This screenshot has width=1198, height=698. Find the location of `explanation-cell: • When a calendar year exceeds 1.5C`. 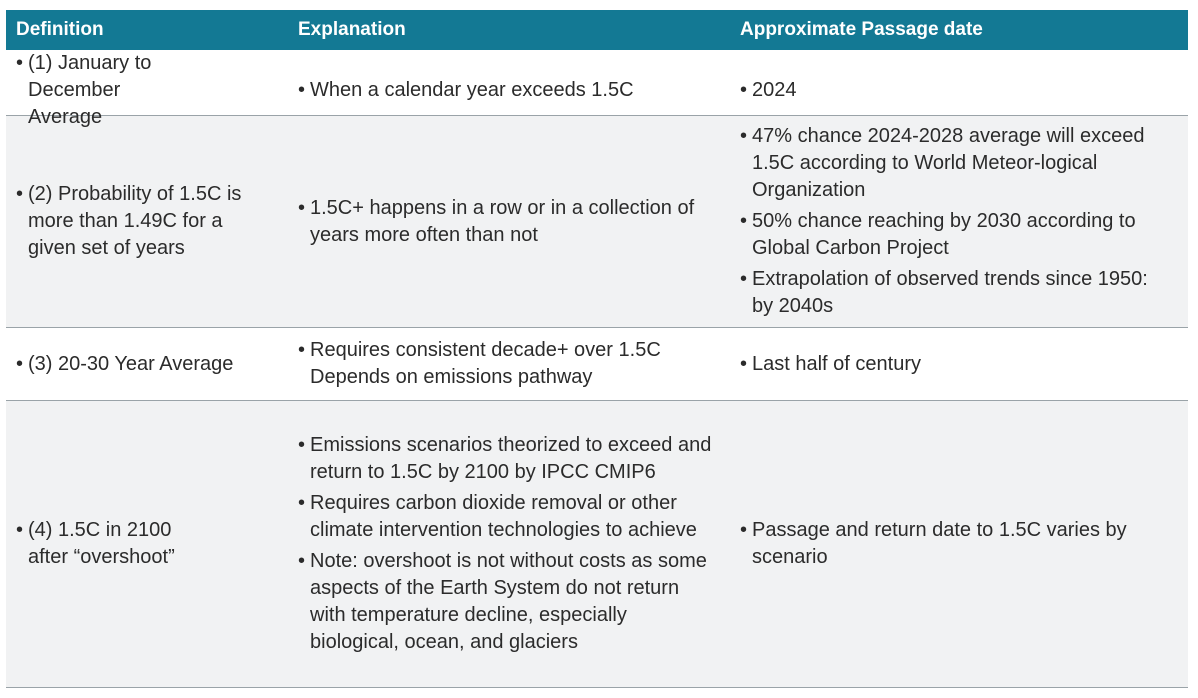

explanation-cell: • When a calendar year exceeds 1.5C is located at coordinates (509, 90).